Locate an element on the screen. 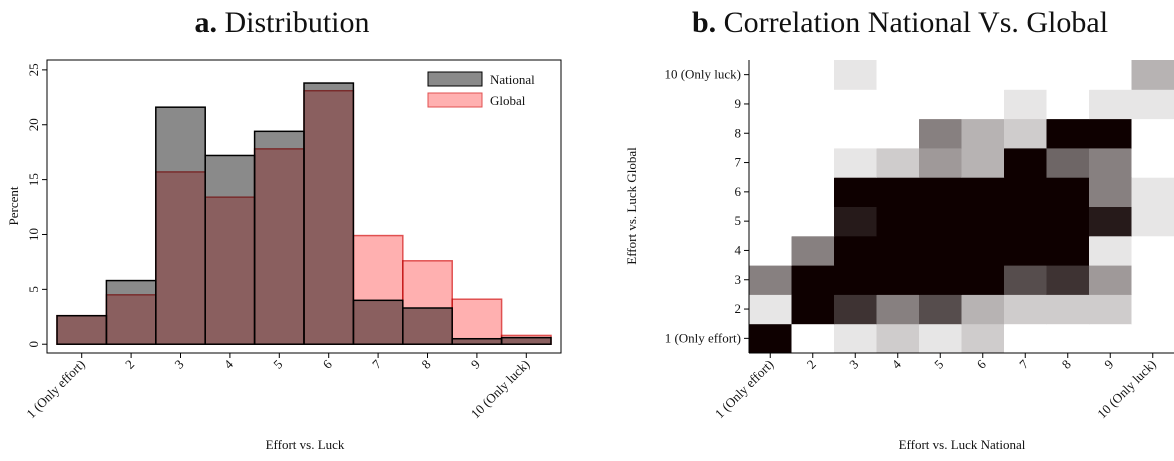  x-axis-title: Effort vs. Luck is located at coordinates (305, 444).